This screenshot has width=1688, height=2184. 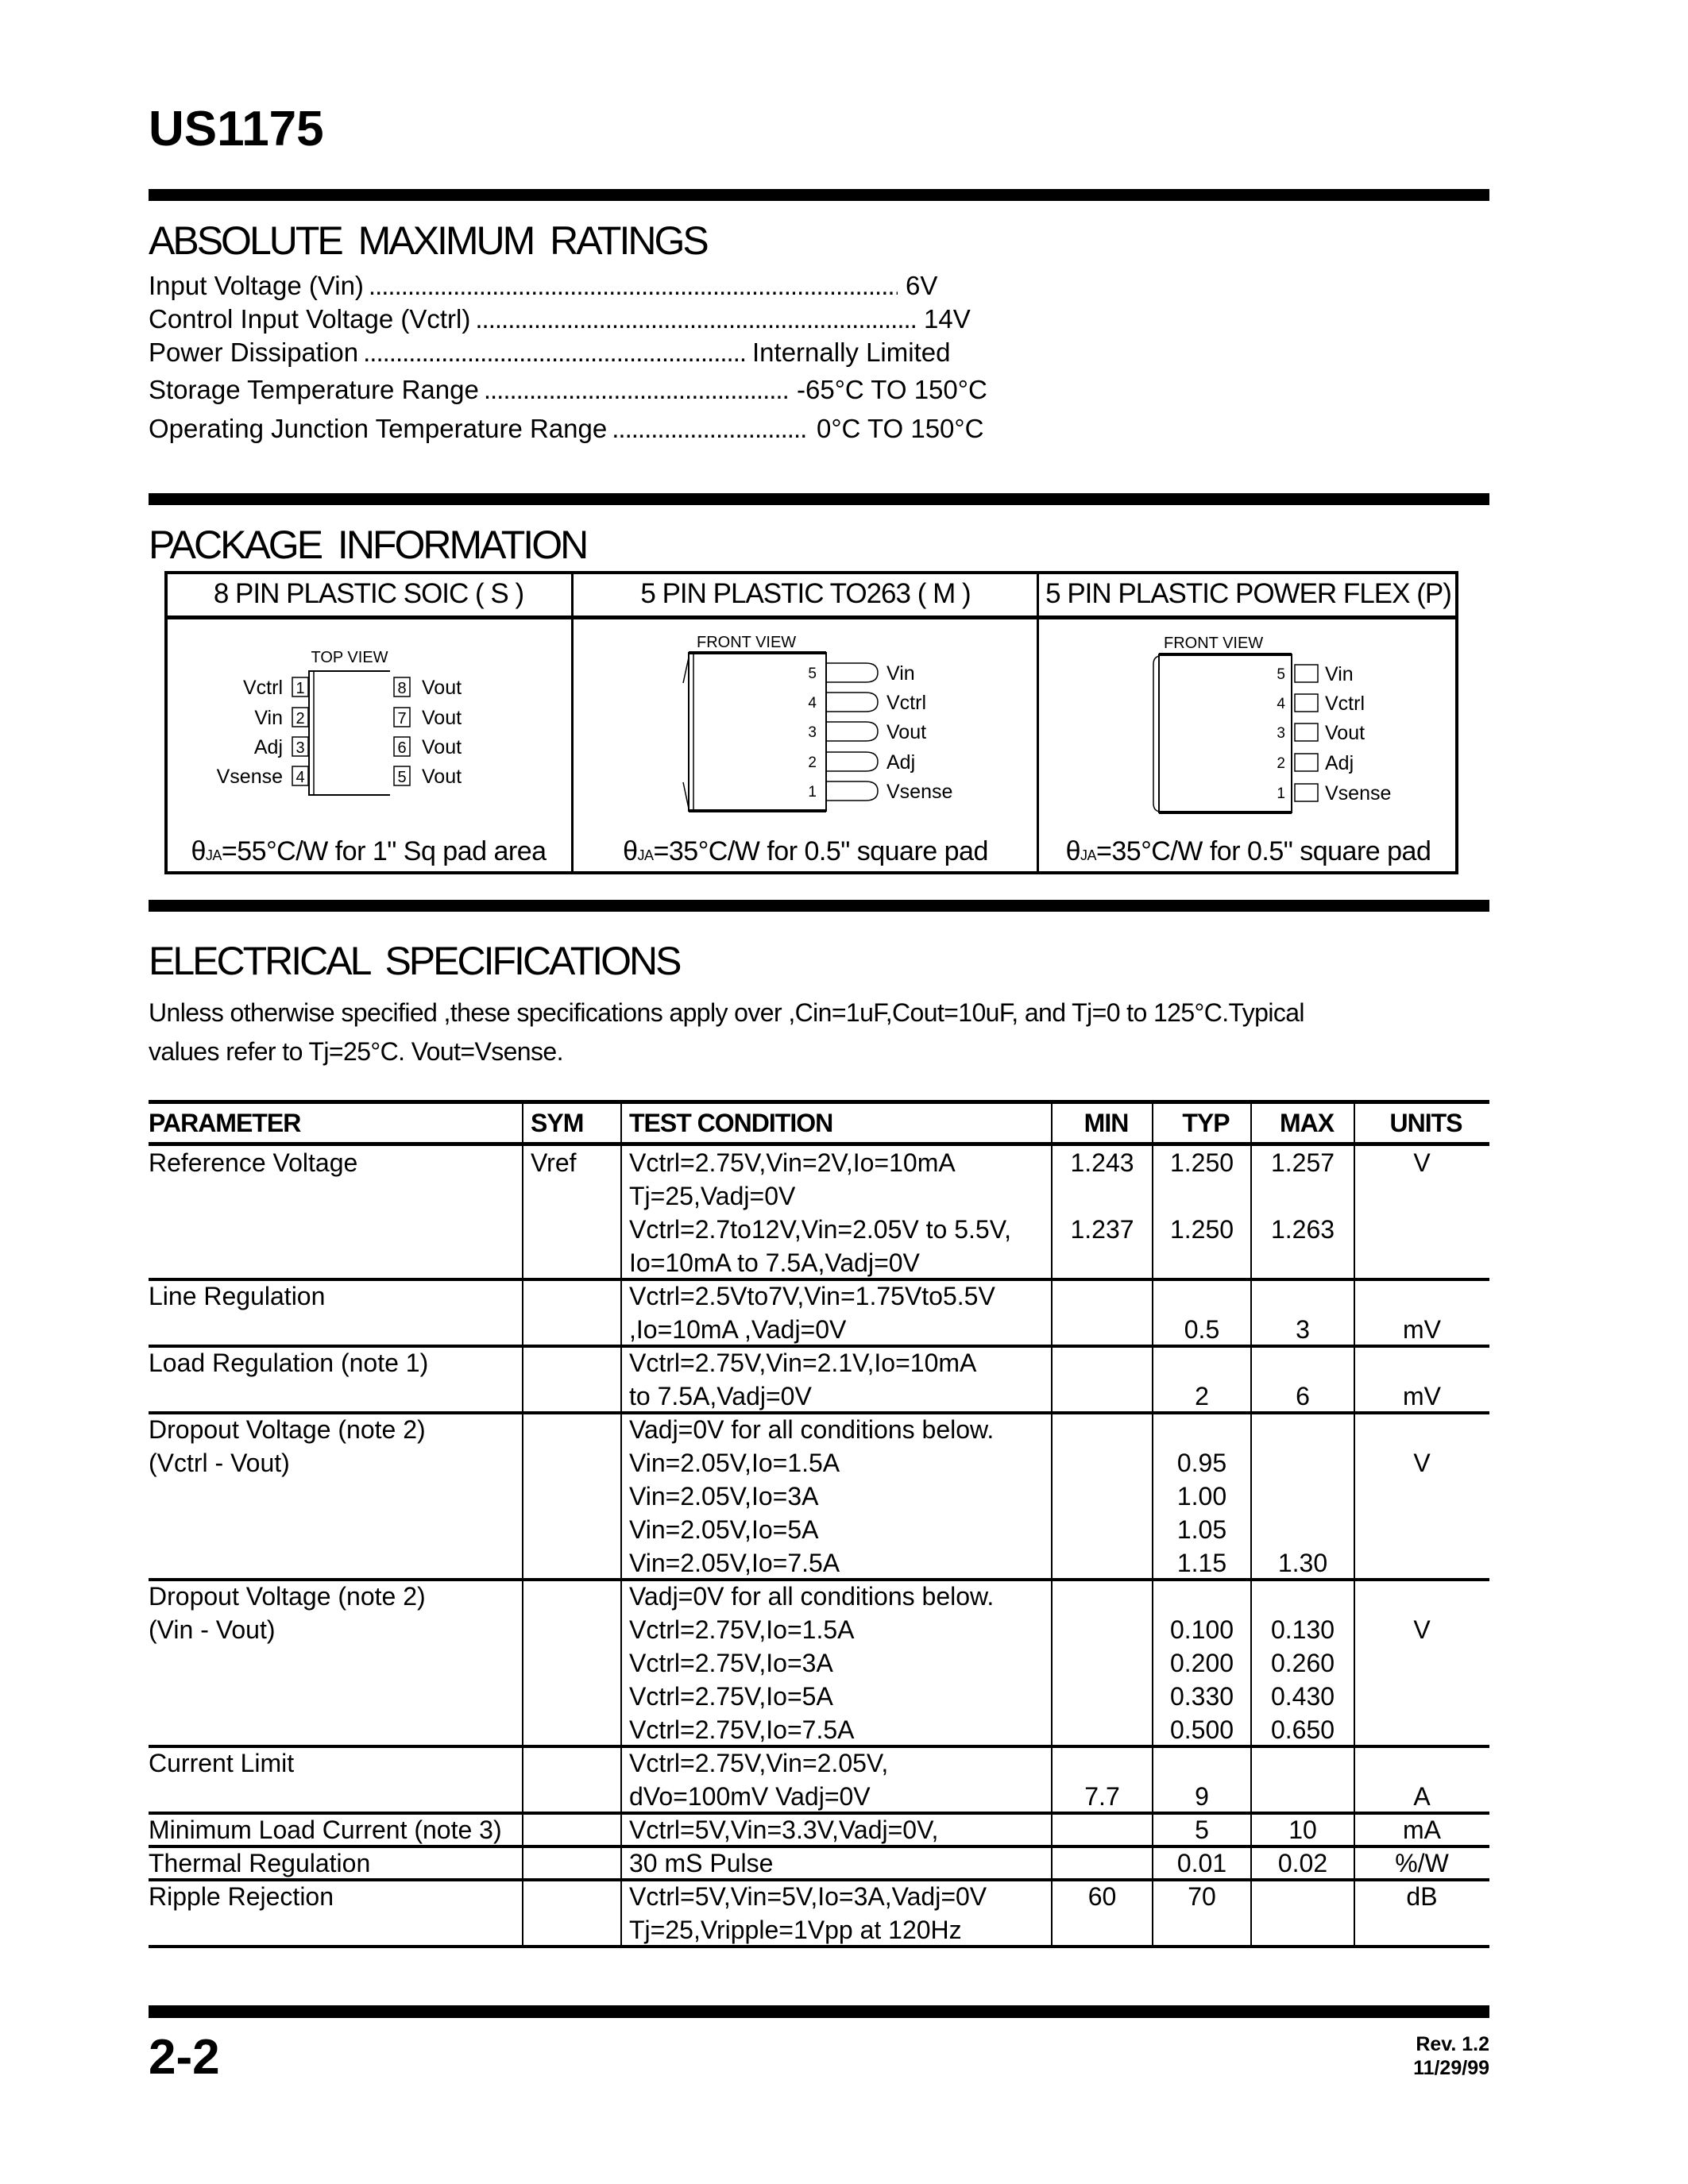 What do you see at coordinates (947, 319) in the screenshot?
I see `rating-value: 14V` at bounding box center [947, 319].